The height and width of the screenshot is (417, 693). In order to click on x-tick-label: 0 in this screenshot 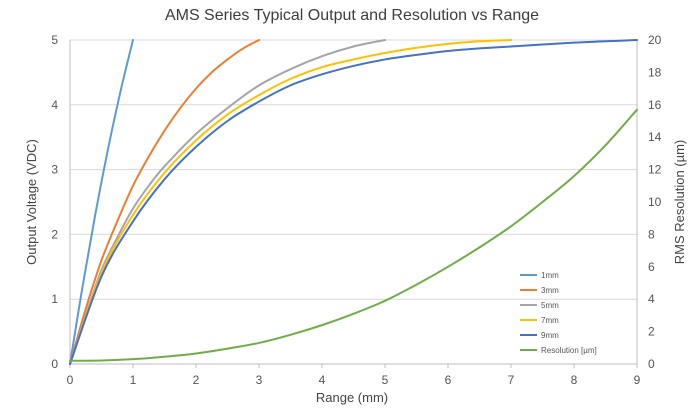, I will do `click(70, 380)`.